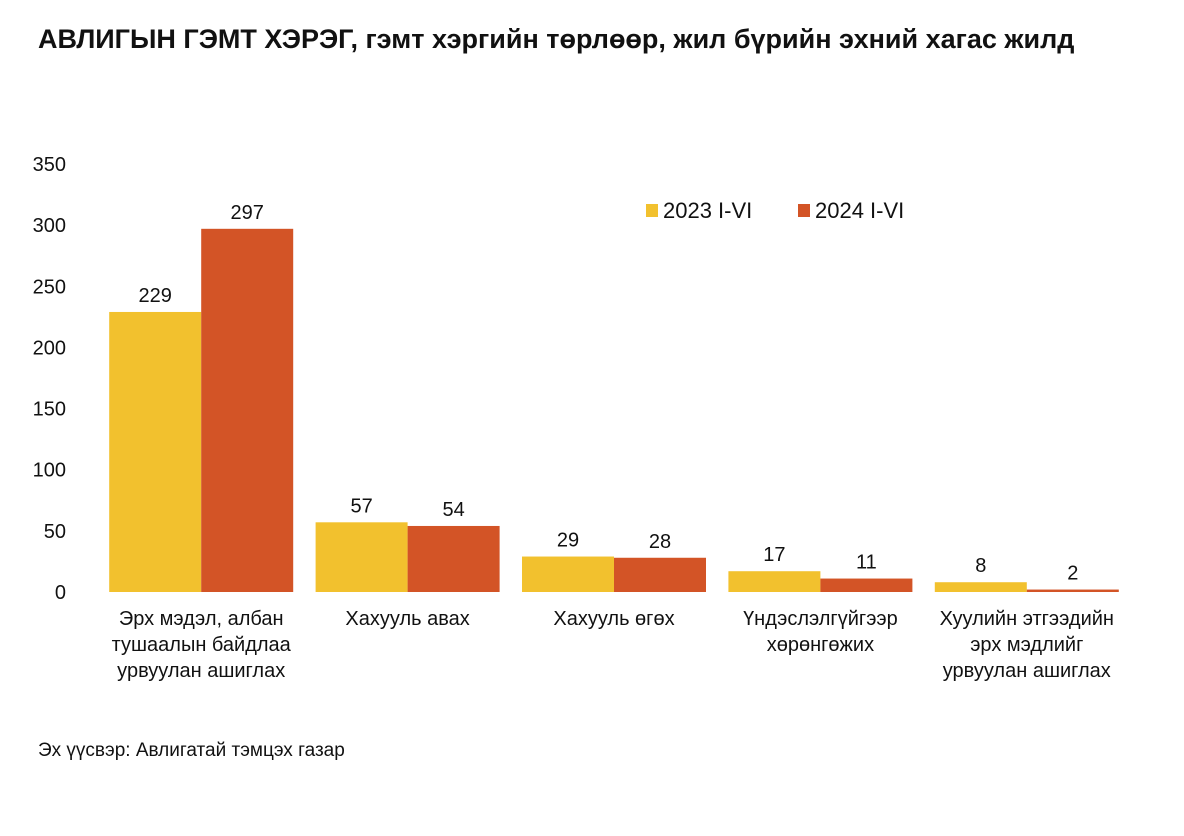 This screenshot has width=1184, height=836. I want to click on data-label: 2, so click(1072, 574).